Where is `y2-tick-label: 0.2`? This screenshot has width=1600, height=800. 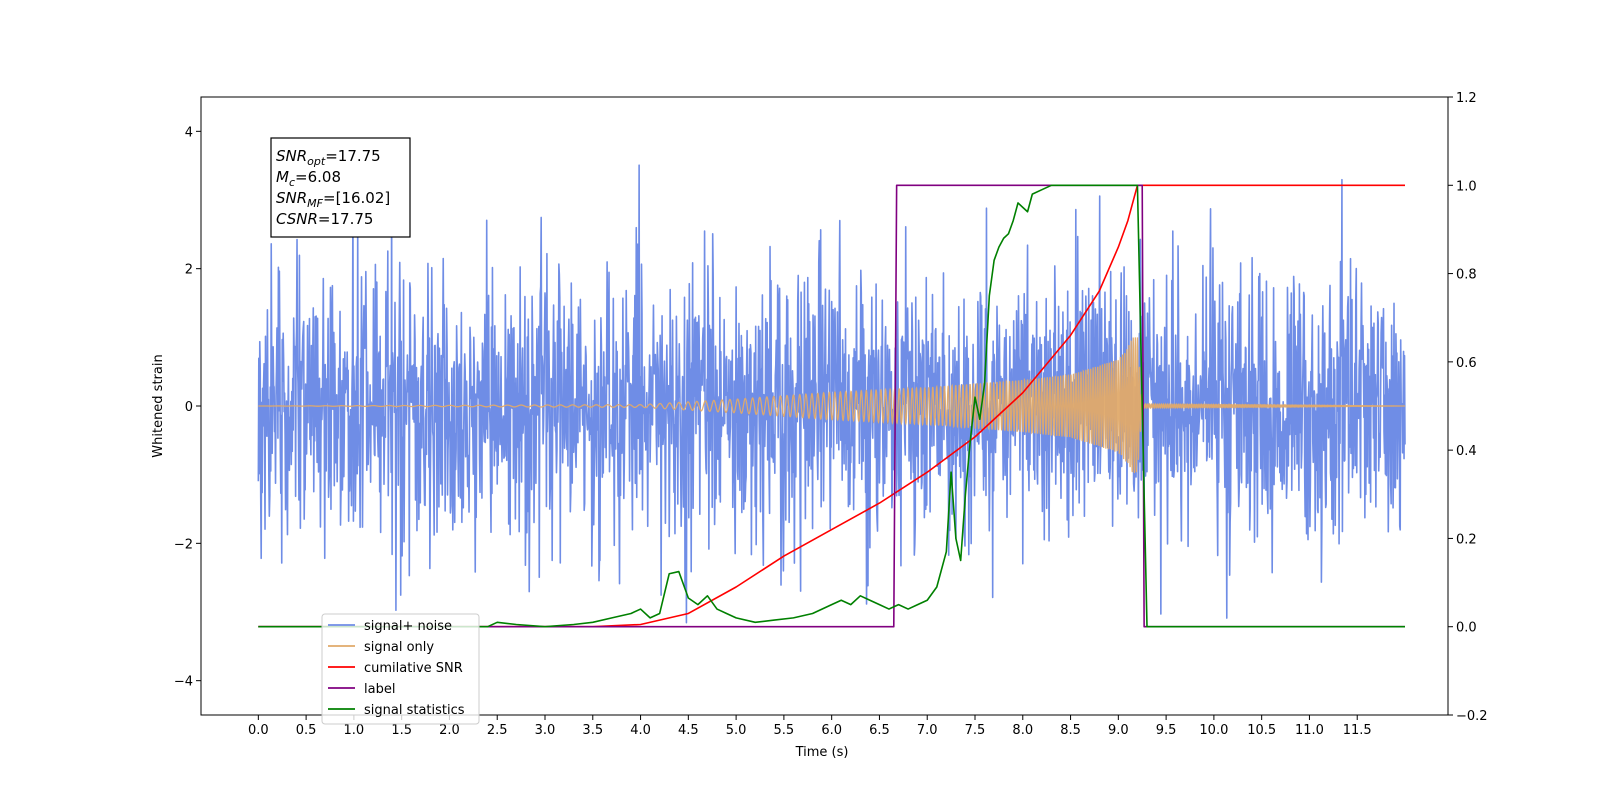 y2-tick-label: 0.2 is located at coordinates (1466, 539).